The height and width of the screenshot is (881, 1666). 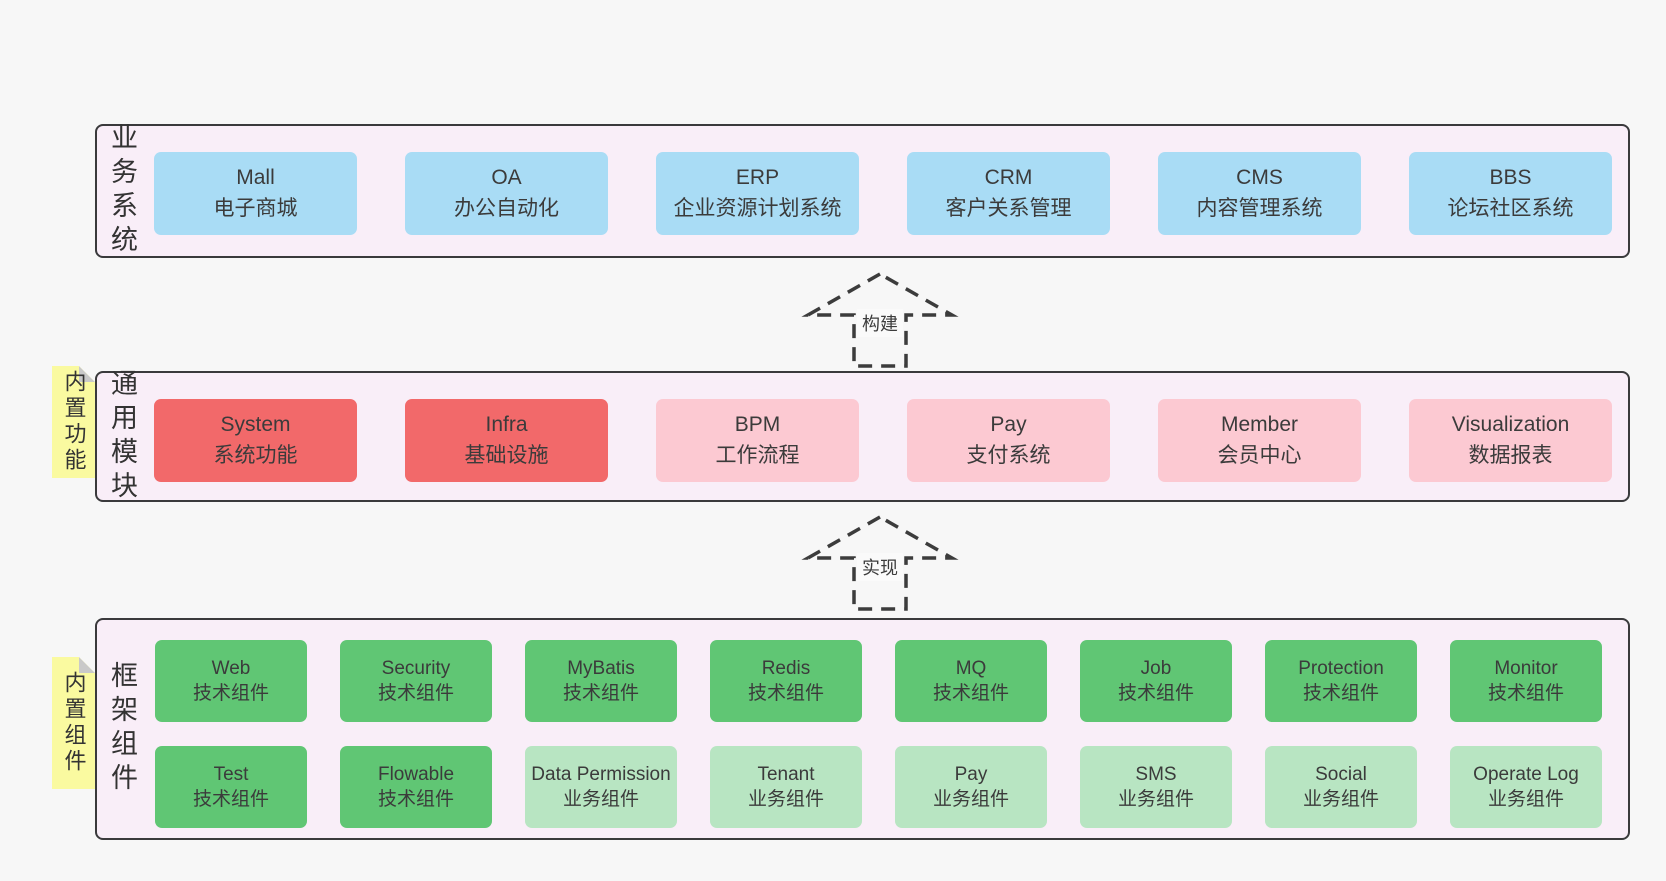 I want to click on box-flowable-zh: 技术组件, so click(x=415, y=799).